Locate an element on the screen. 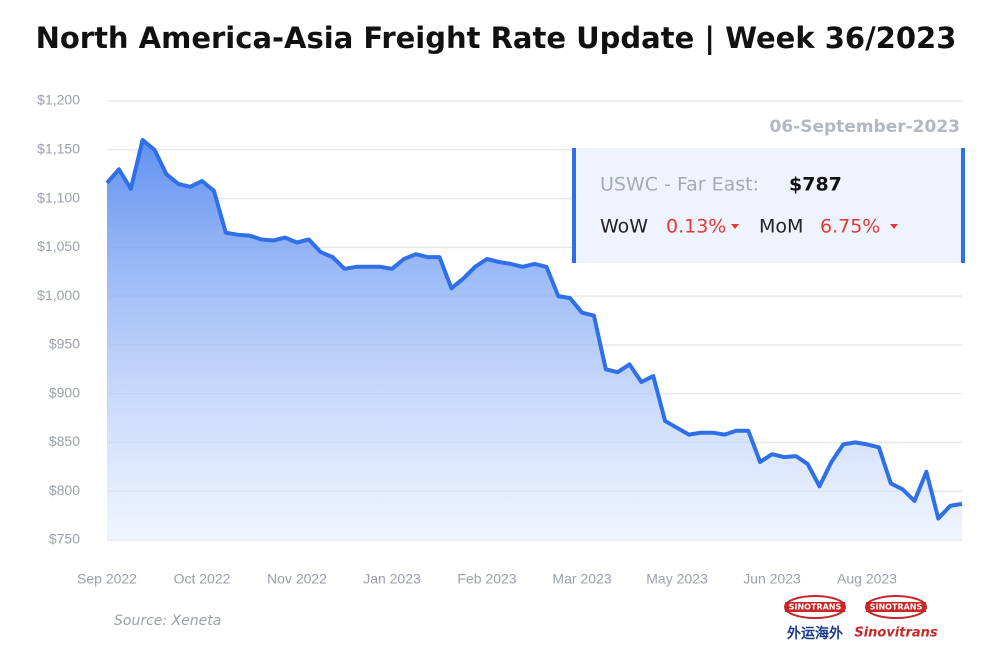 The image size is (1000, 654). x-tick-label: May 2023 is located at coordinates (677, 579).